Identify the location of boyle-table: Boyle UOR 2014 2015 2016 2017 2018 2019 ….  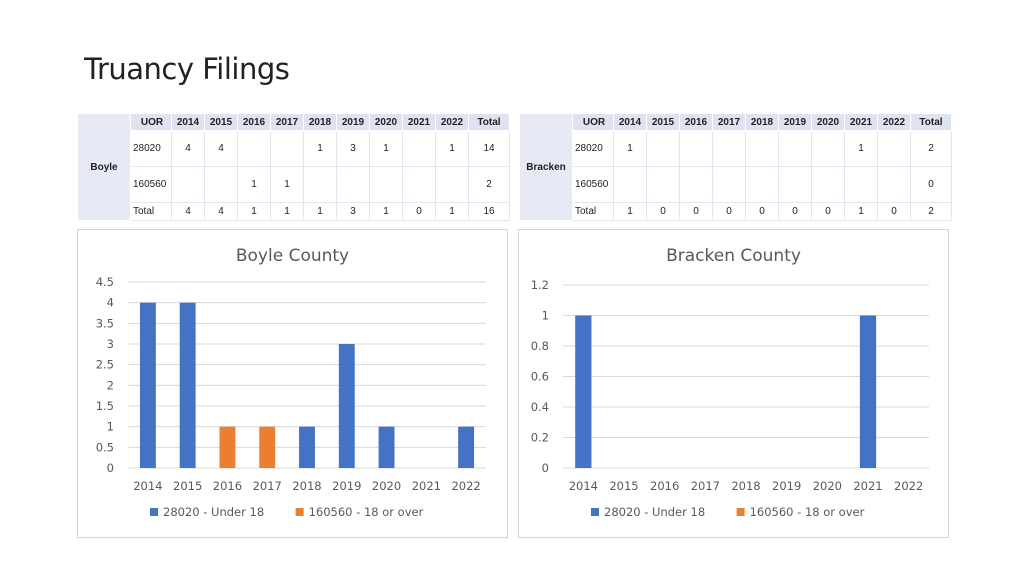
(294, 167).